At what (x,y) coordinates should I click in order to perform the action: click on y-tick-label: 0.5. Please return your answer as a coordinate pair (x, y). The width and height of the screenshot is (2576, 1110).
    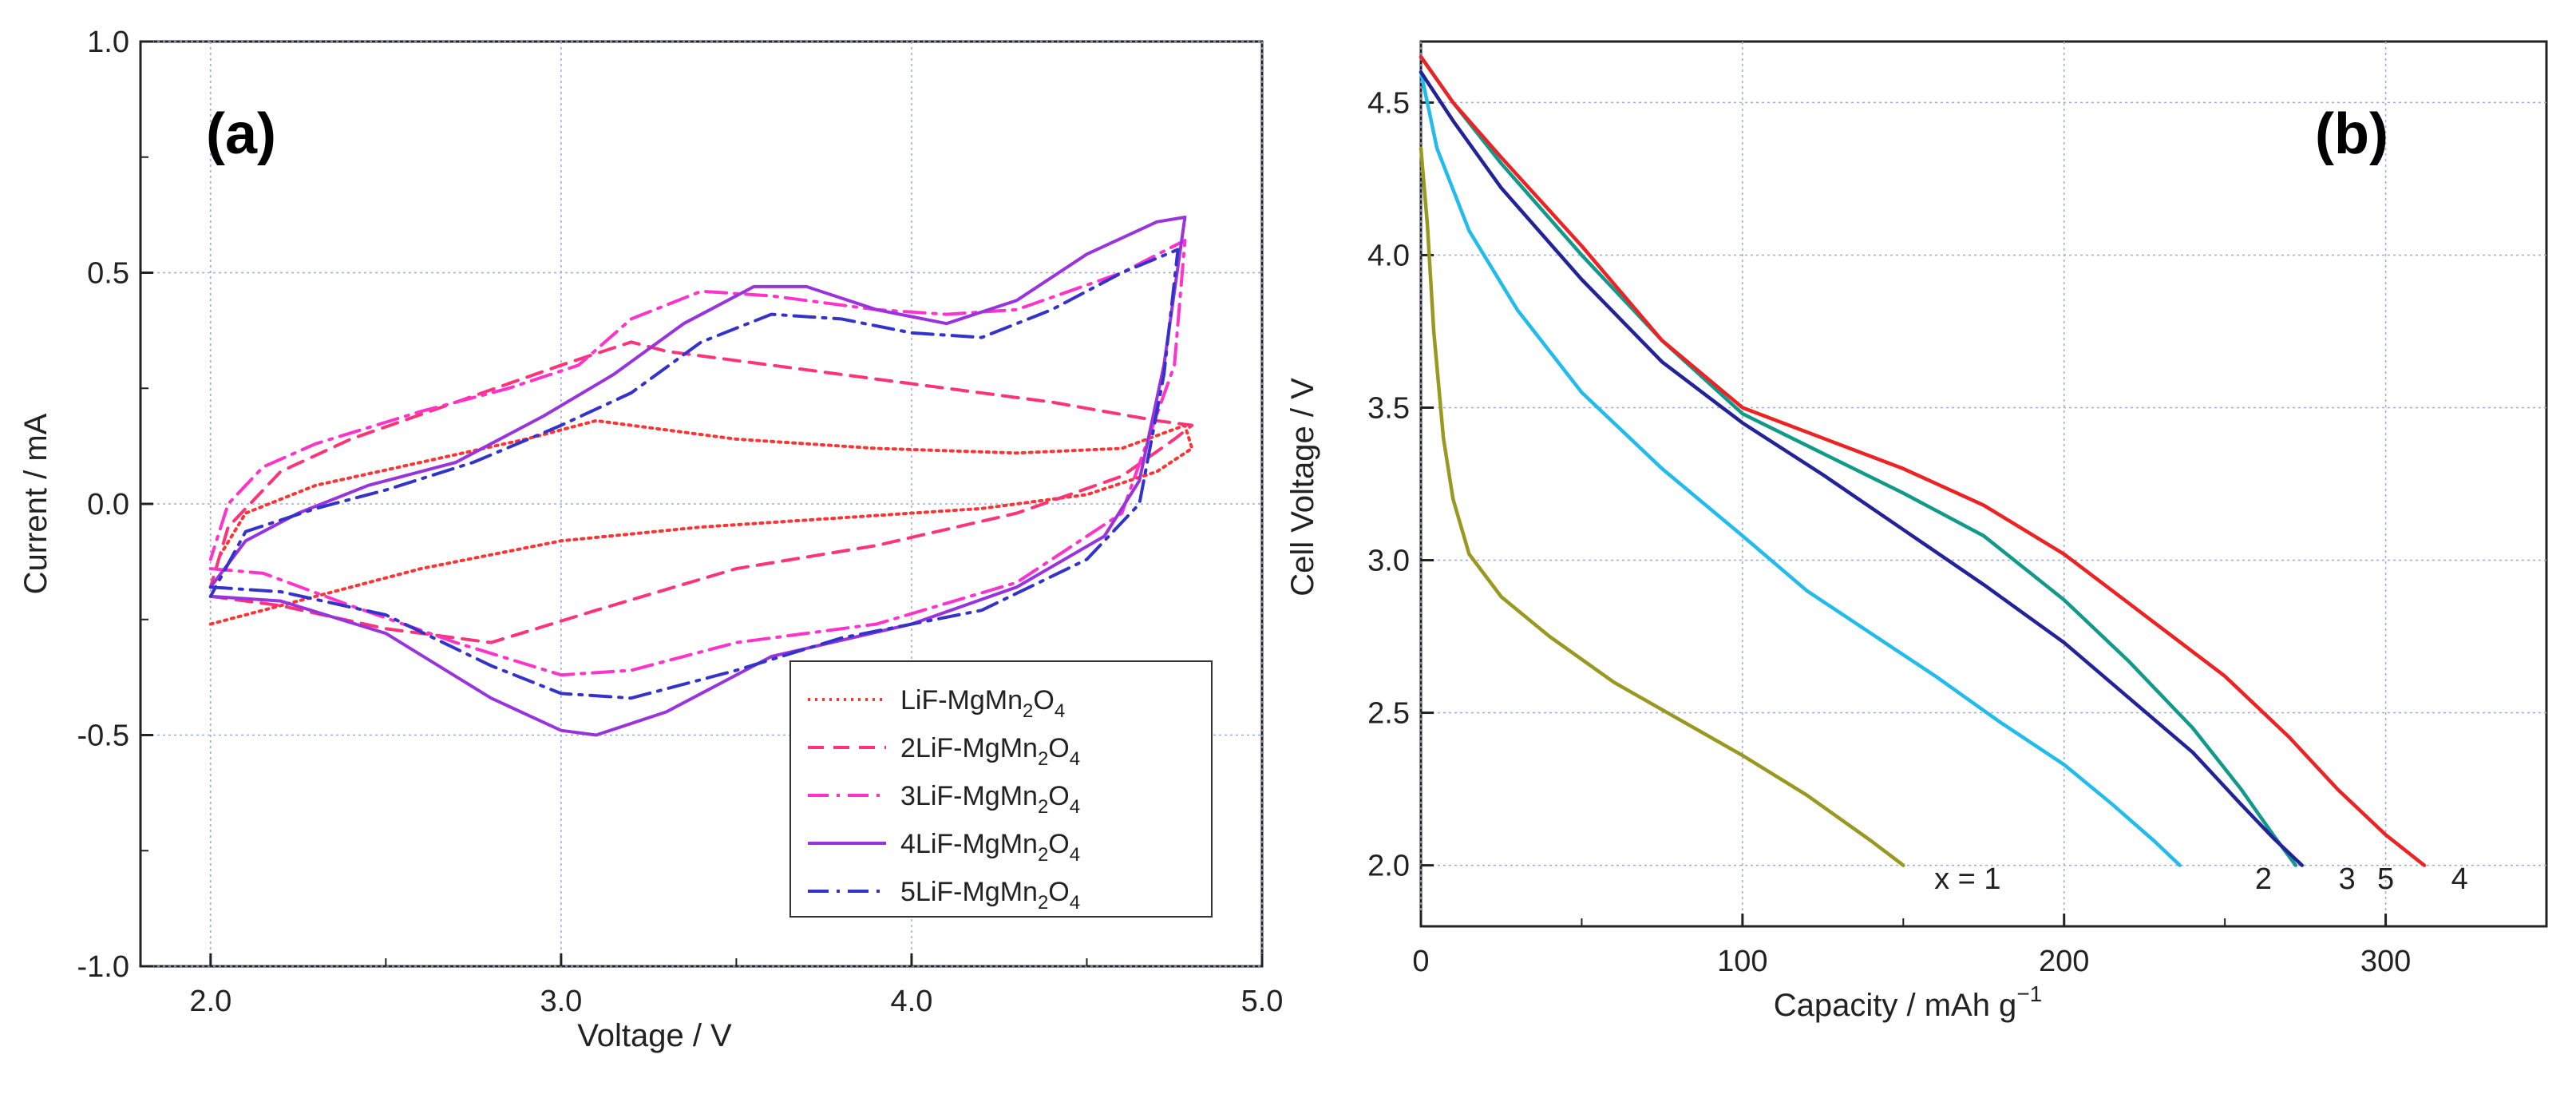
    Looking at the image, I should click on (108, 274).